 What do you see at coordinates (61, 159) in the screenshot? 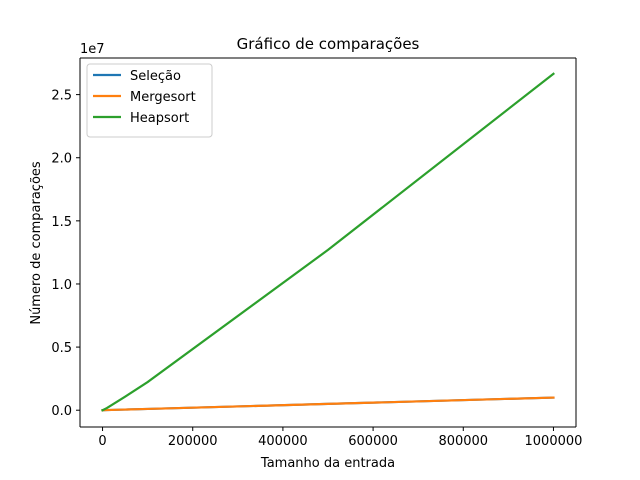
I see `y-tick-label: 2.0` at bounding box center [61, 159].